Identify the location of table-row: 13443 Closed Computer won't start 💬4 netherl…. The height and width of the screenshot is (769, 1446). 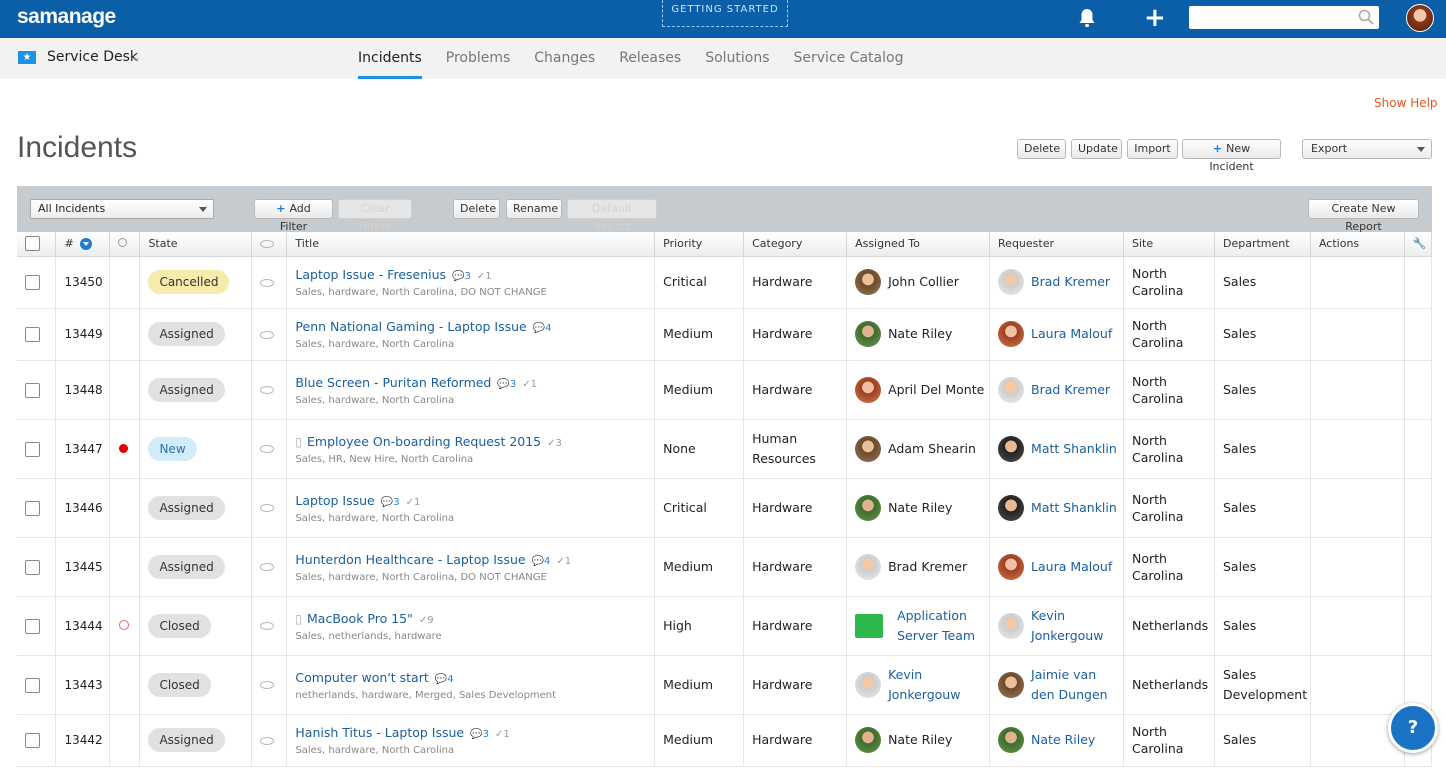
(725, 685).